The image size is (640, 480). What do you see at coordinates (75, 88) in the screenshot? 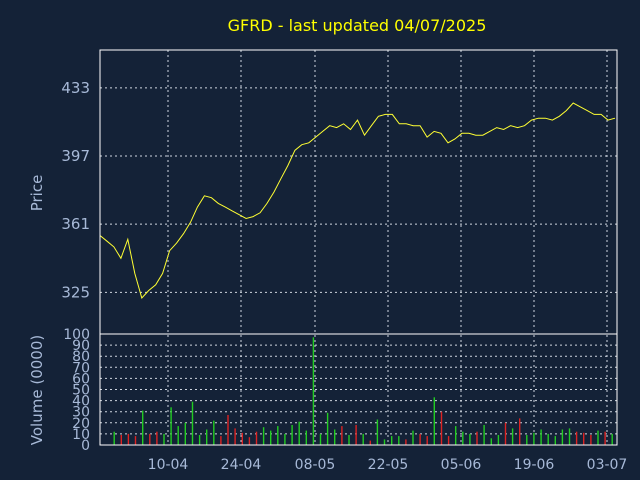
I see `price-tick-label: 433` at bounding box center [75, 88].